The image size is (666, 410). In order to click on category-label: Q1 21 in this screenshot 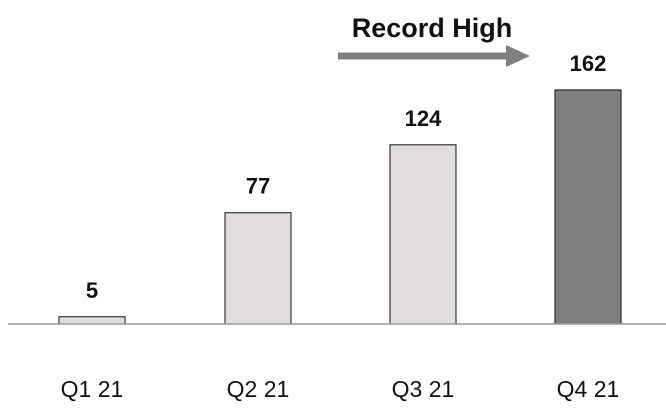, I will do `click(92, 389)`.